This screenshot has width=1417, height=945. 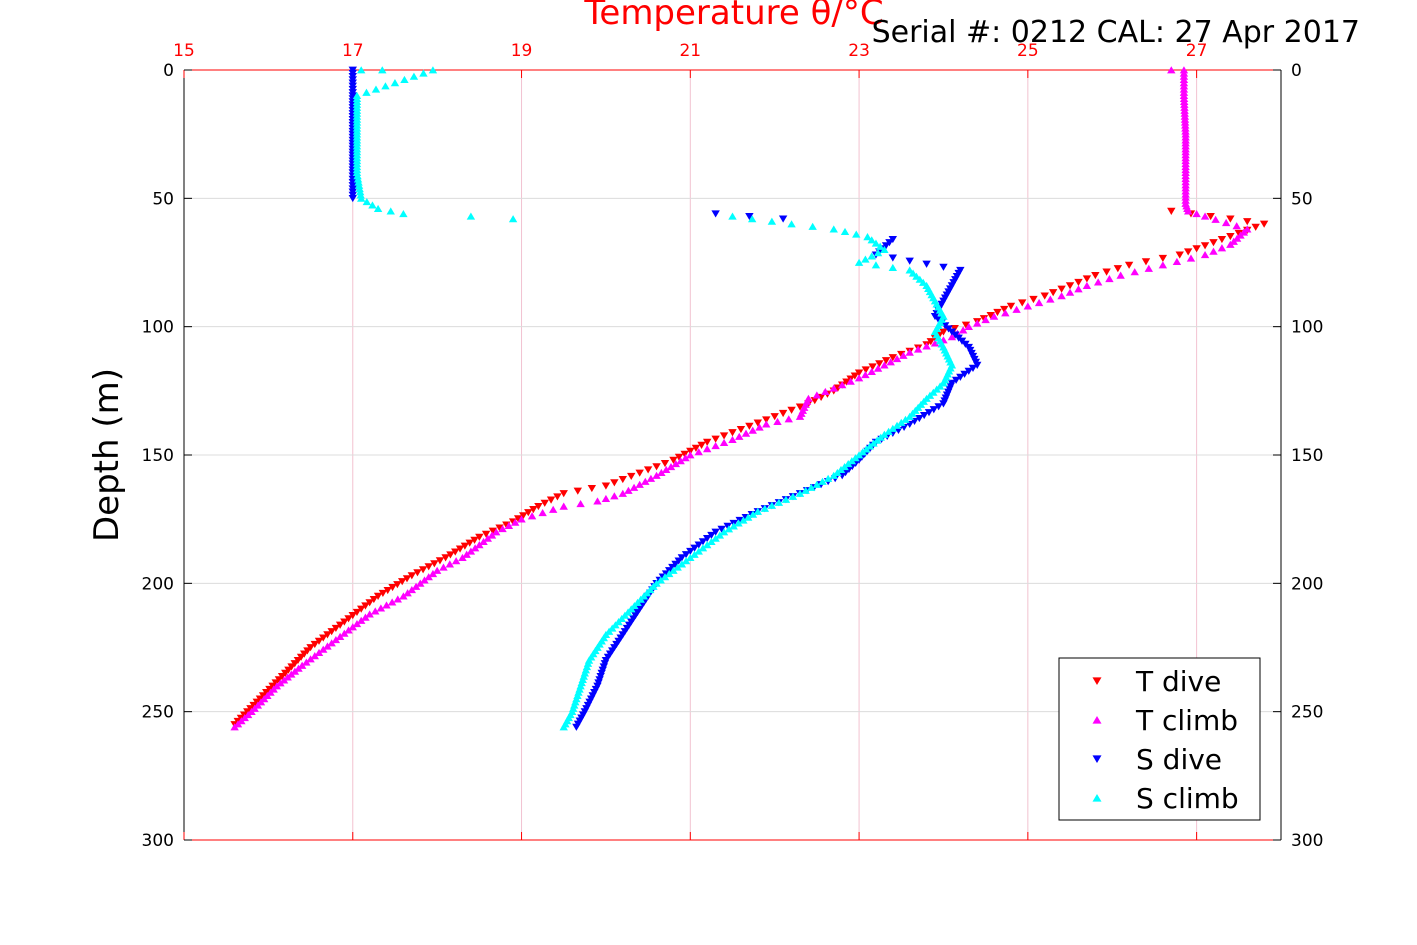 What do you see at coordinates (168, 71) in the screenshot?
I see `y-tick-label-left: 0` at bounding box center [168, 71].